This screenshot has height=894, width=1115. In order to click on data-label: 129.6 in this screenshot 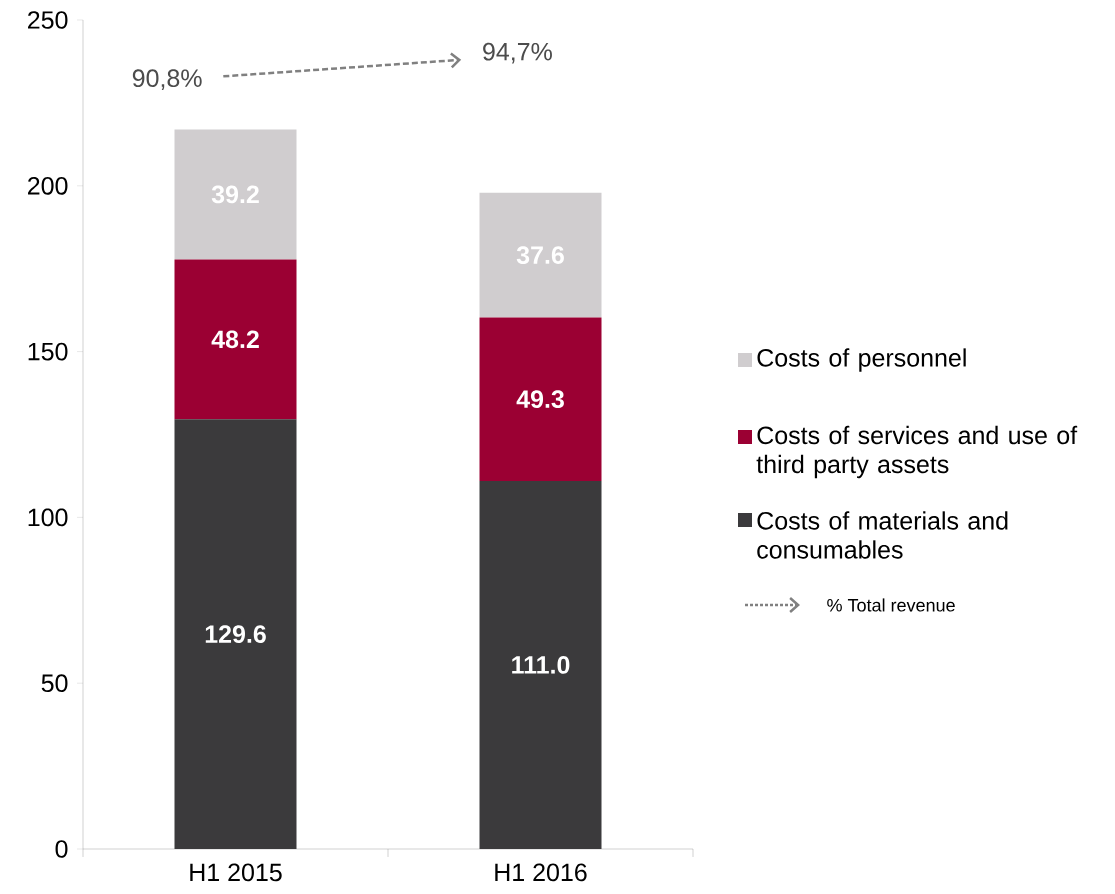, I will do `click(235, 634)`.